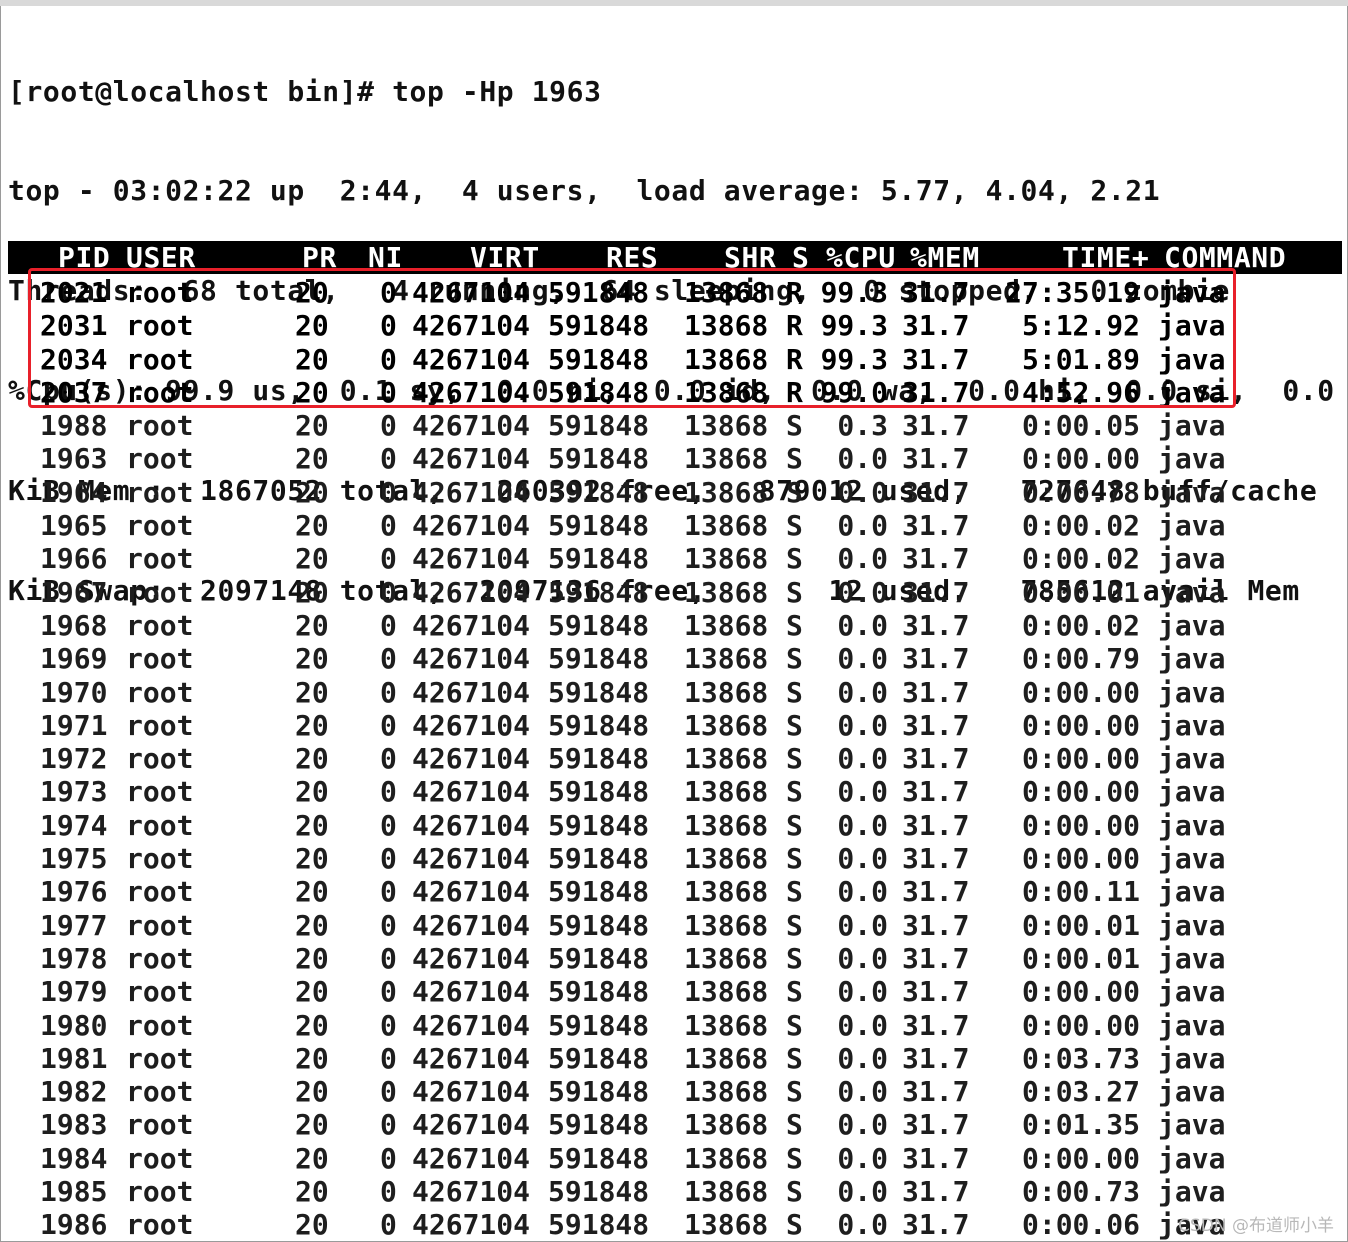 The image size is (1348, 1242). Describe the element at coordinates (1080, 625) in the screenshot. I see `cell-time: 0:00.02` at that location.